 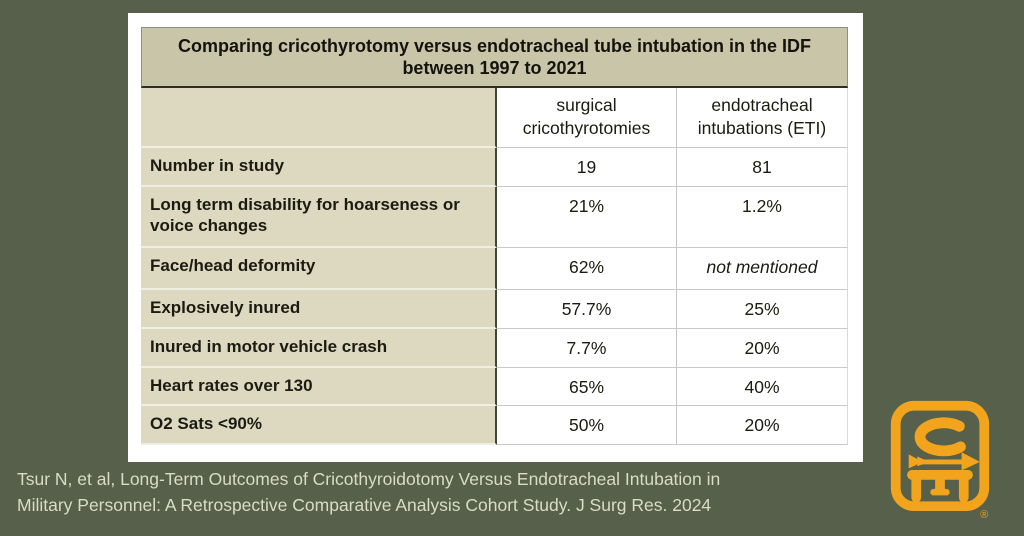 What do you see at coordinates (762, 269) in the screenshot?
I see `eti-value-cell: not mentioned` at bounding box center [762, 269].